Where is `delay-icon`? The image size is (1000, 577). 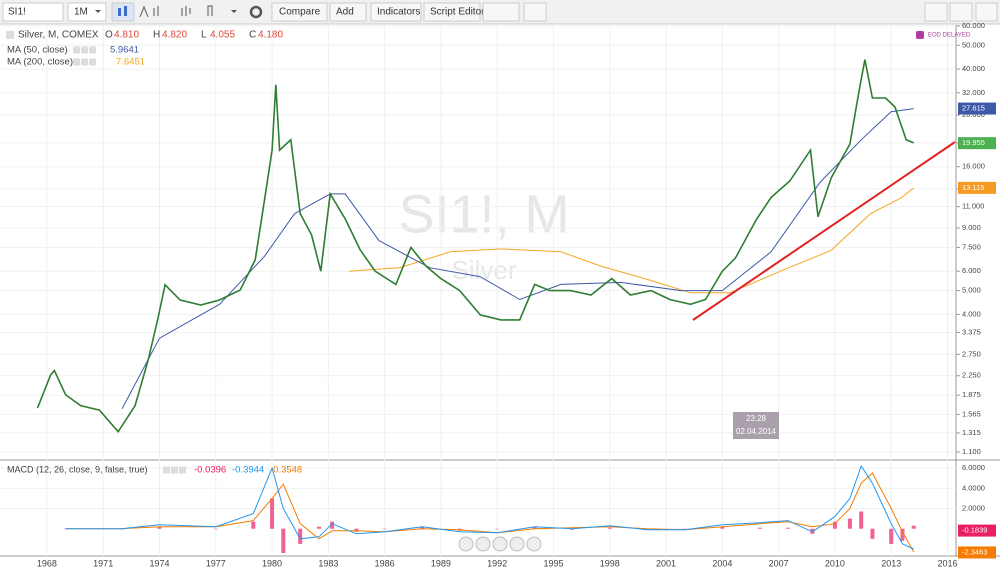
delay-icon is located at coordinates (920, 35).